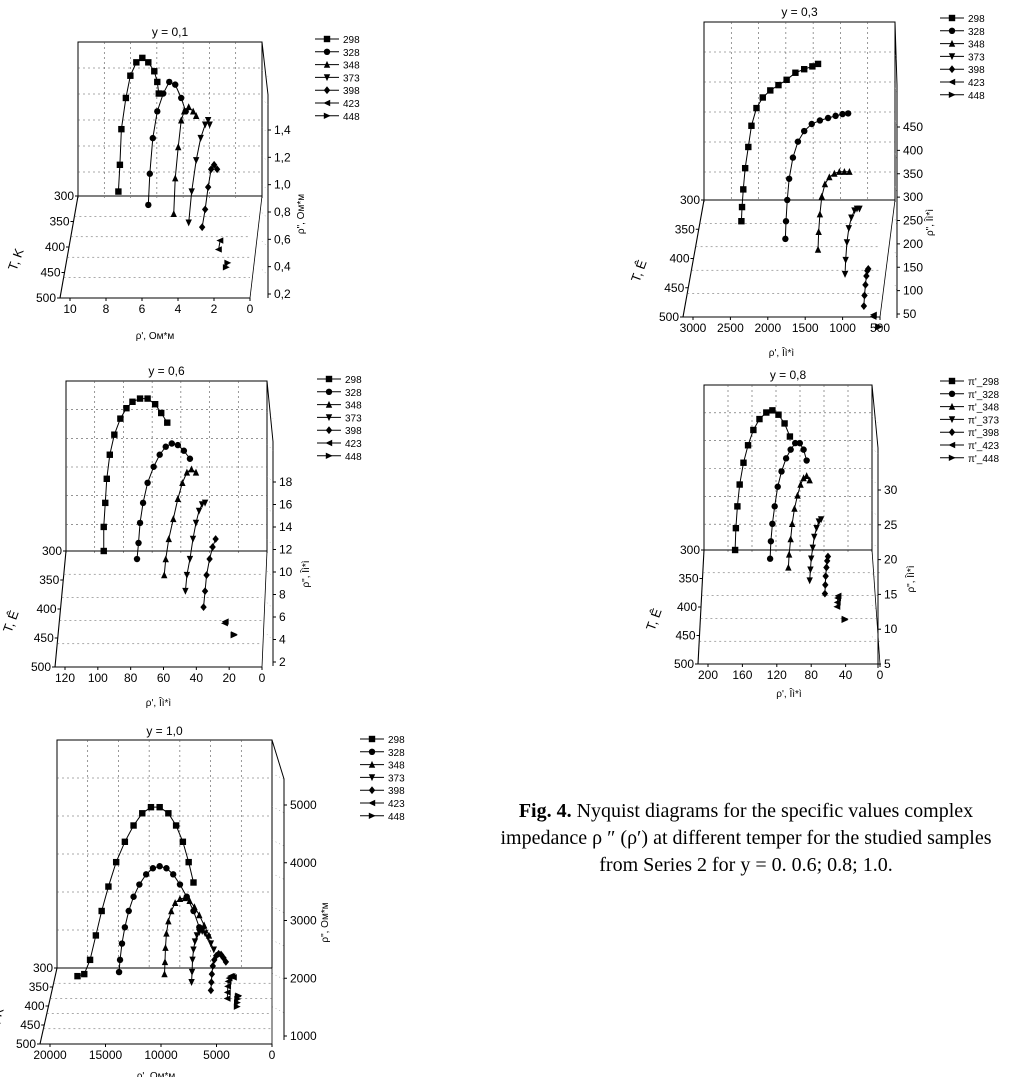  I want to click on t-tick-label: 300, so click(43, 968).